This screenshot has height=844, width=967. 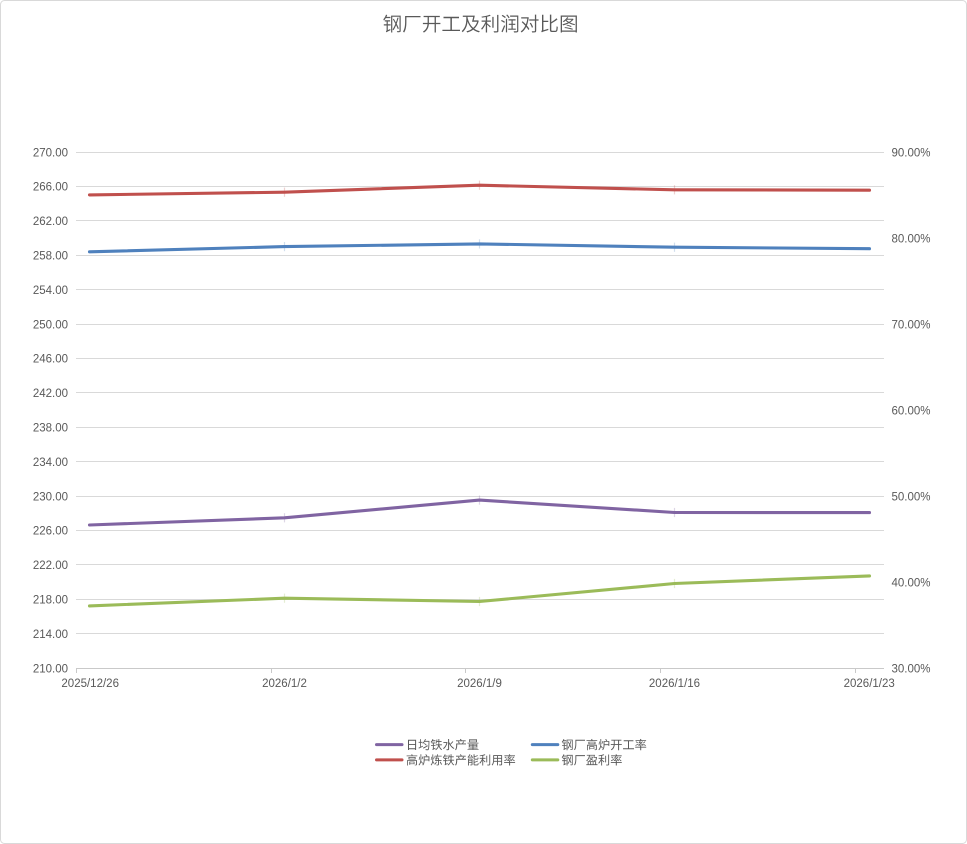 What do you see at coordinates (50, 463) in the screenshot?
I see `svg-text: 234.00` at bounding box center [50, 463].